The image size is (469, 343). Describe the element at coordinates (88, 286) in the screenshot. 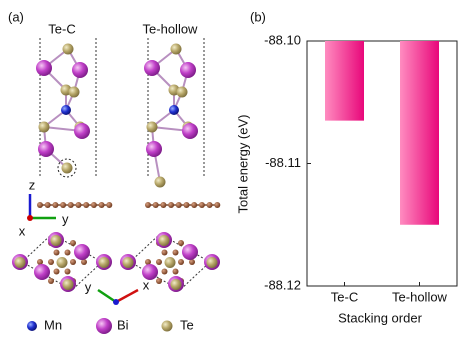

I see `axis-label: y` at that location.